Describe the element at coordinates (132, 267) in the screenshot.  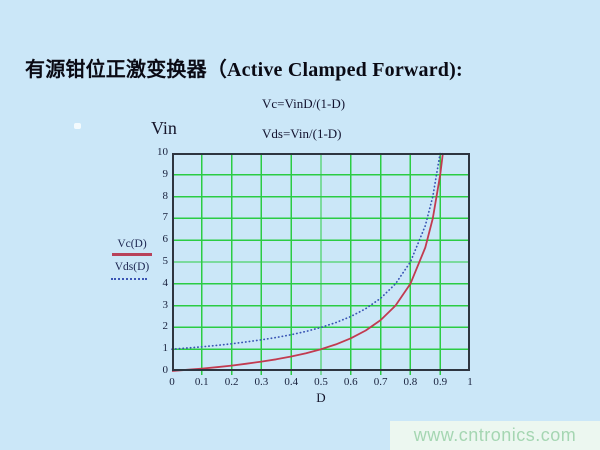
I see `legend-label-vds: Vds(D)` at that location.